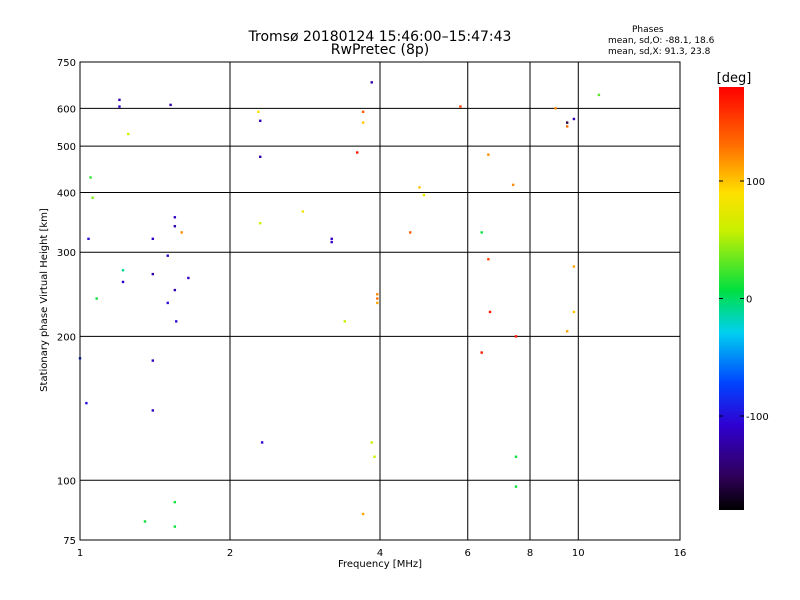  Describe the element at coordinates (66, 109) in the screenshot. I see `y-tick-label: 600` at that location.